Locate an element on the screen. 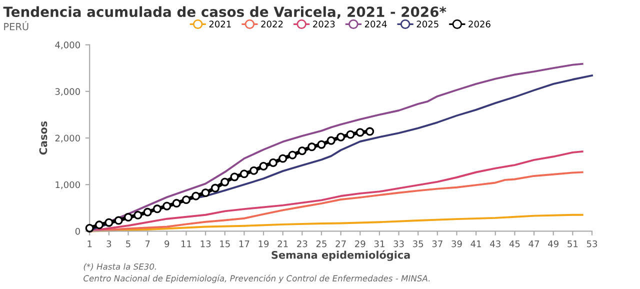 This screenshot has height=289, width=640. legend-label: 2026 is located at coordinates (479, 24).